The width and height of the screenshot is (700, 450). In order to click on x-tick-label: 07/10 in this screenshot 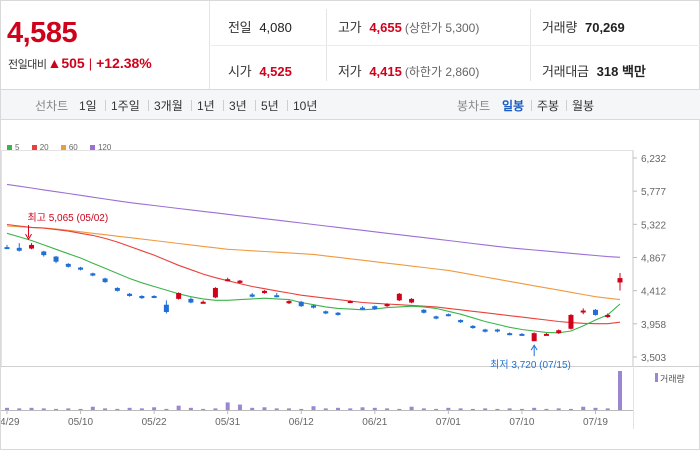, I will do `click(521, 422)`.